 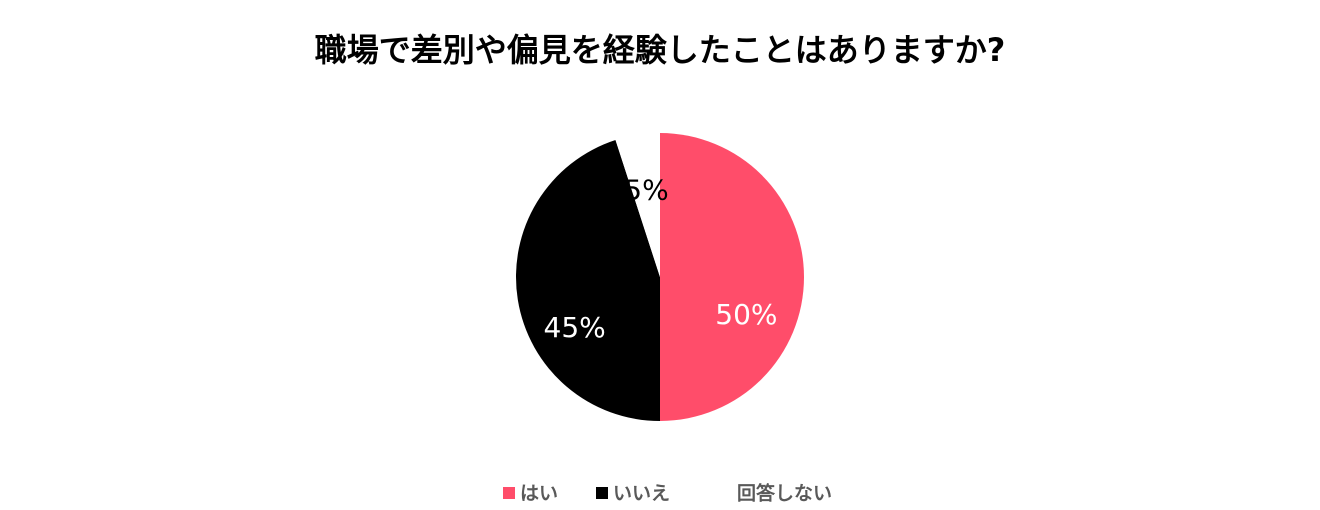 What do you see at coordinates (646, 190) in the screenshot?
I see `value-label: 5%` at bounding box center [646, 190].